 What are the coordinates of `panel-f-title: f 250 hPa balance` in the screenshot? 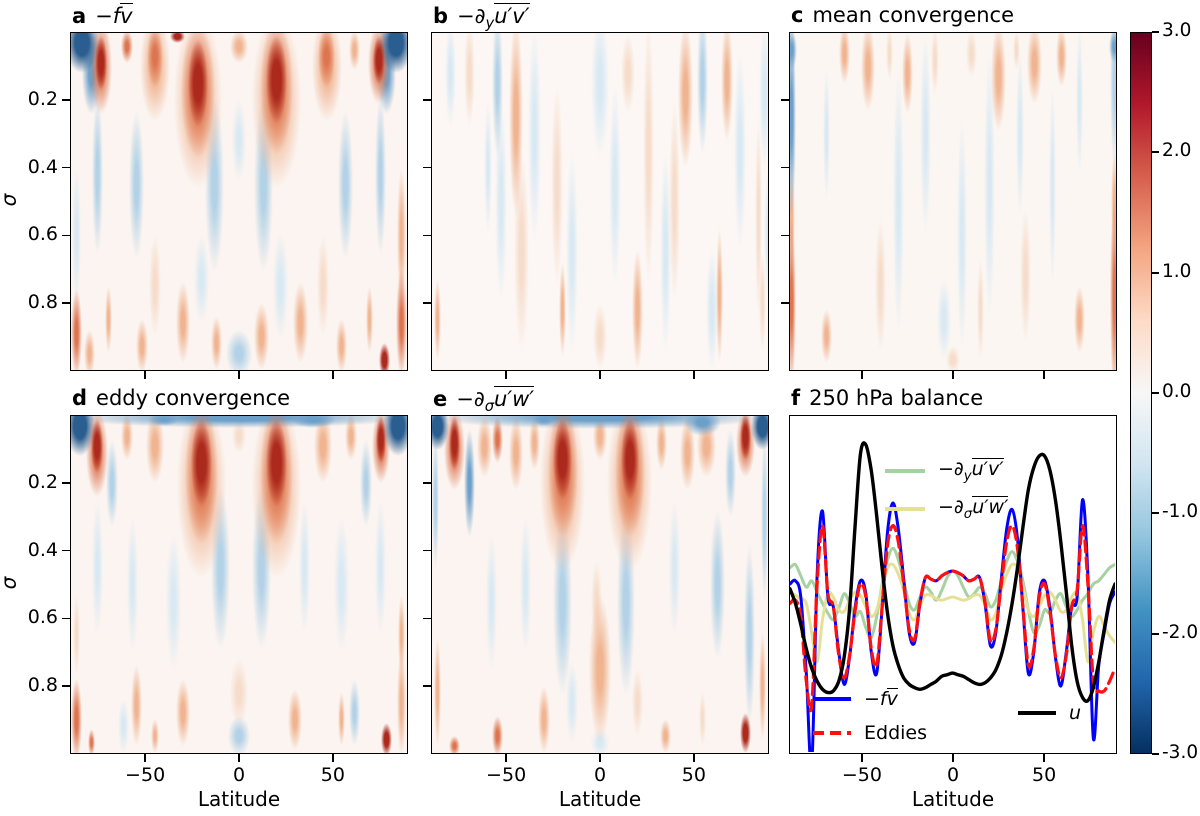 It's located at (887, 398).